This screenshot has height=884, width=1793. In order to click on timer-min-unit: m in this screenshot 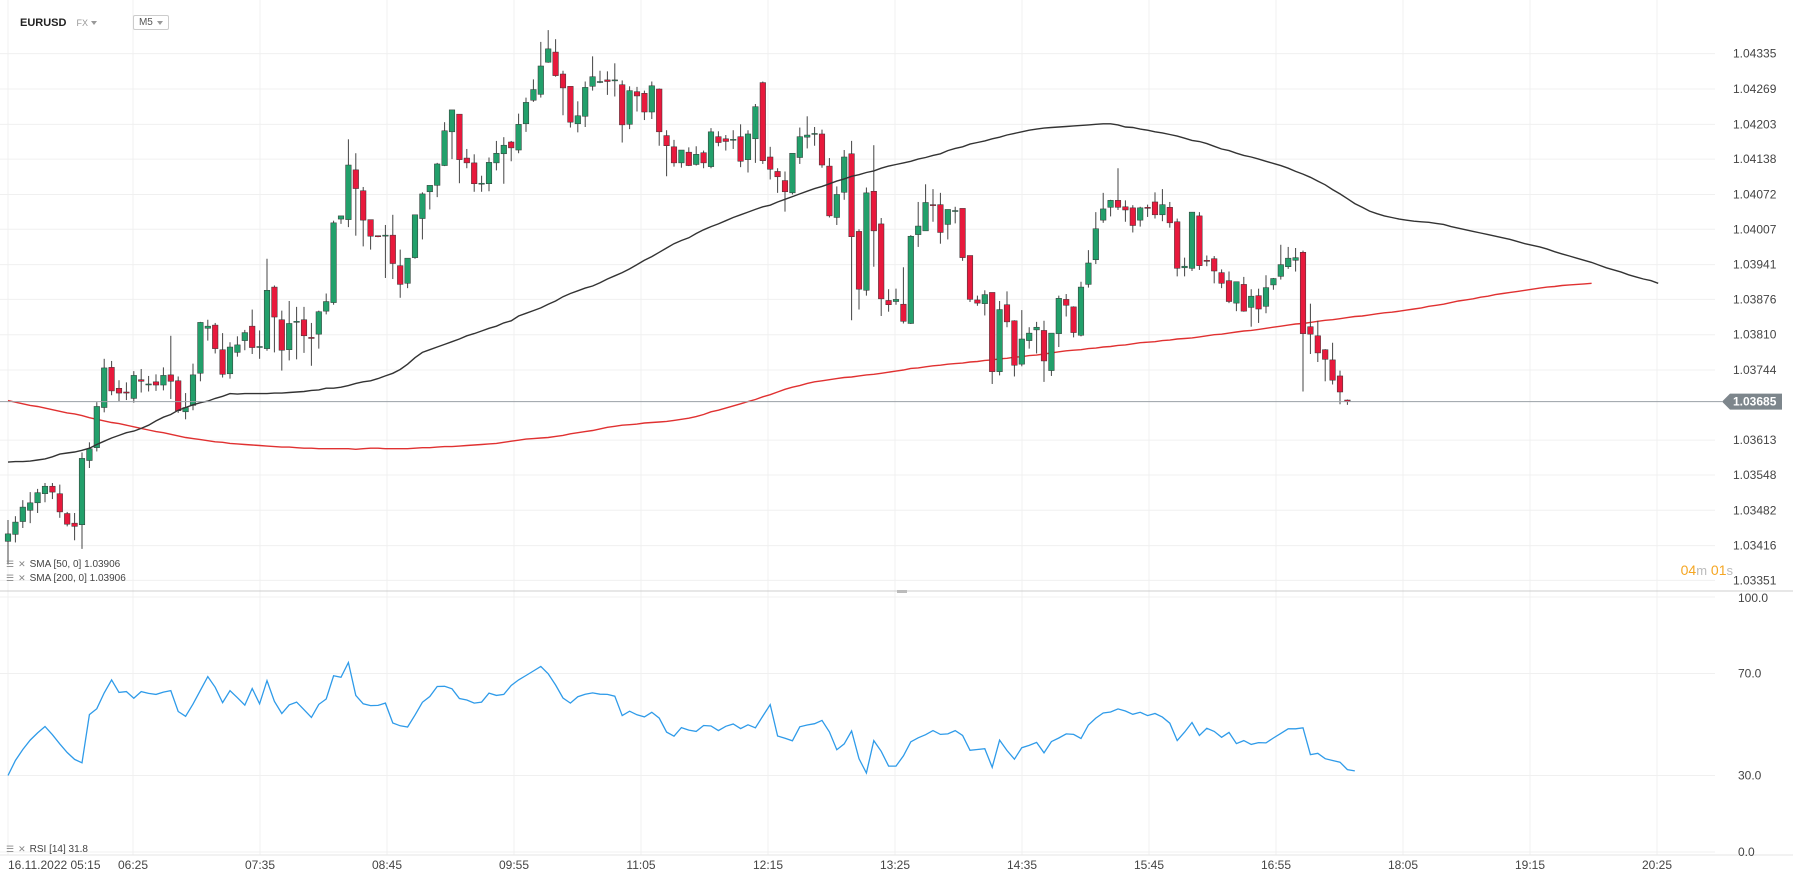, I will do `click(1702, 570)`.